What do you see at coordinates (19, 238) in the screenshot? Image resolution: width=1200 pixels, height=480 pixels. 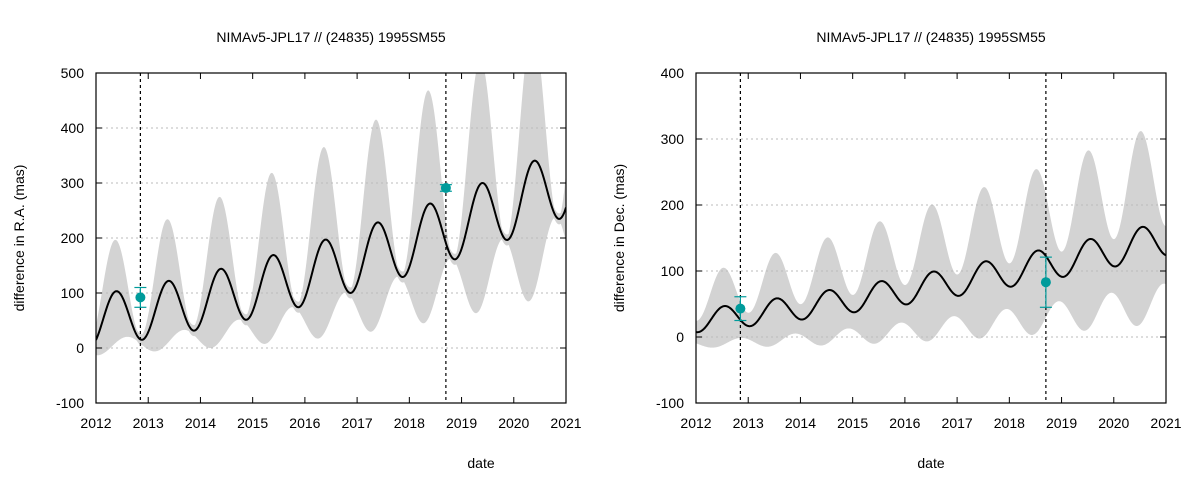 I see `y-axis-label: difference in R.A. (mas)` at bounding box center [19, 238].